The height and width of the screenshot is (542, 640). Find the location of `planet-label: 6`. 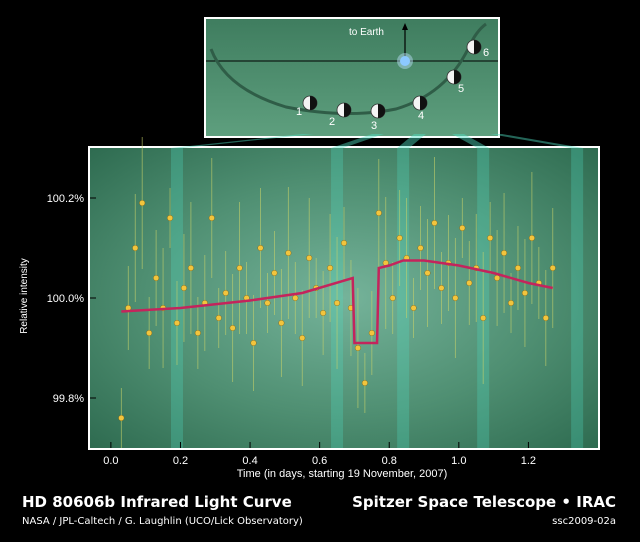

planet-label: 6 is located at coordinates (486, 53).